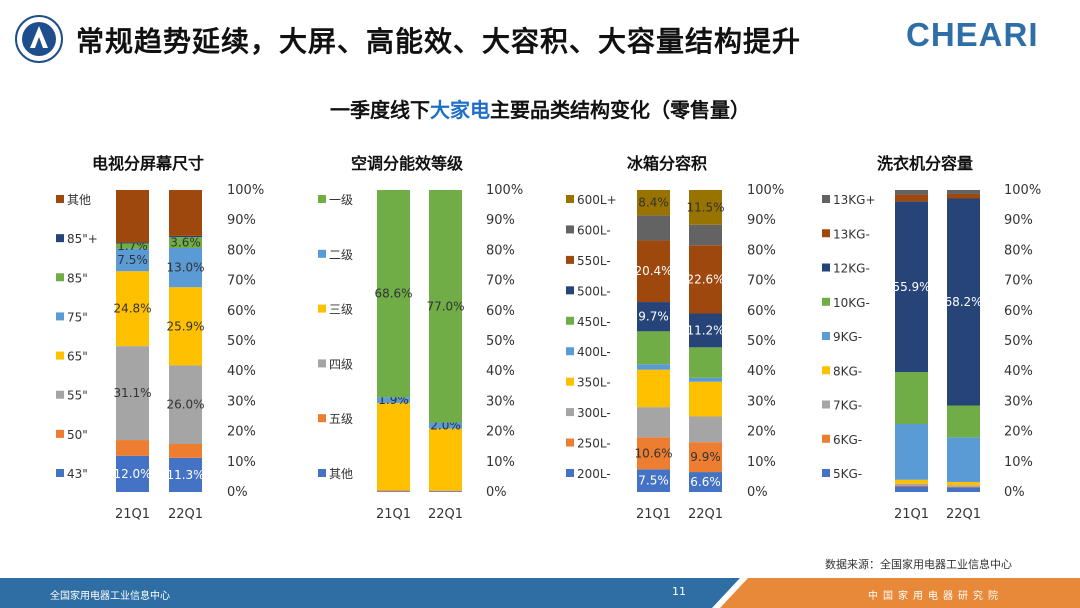 Image resolution: width=1080 pixels, height=608 pixels. Describe the element at coordinates (77, 396) in the screenshot. I see `legend-label: 55"` at that location.